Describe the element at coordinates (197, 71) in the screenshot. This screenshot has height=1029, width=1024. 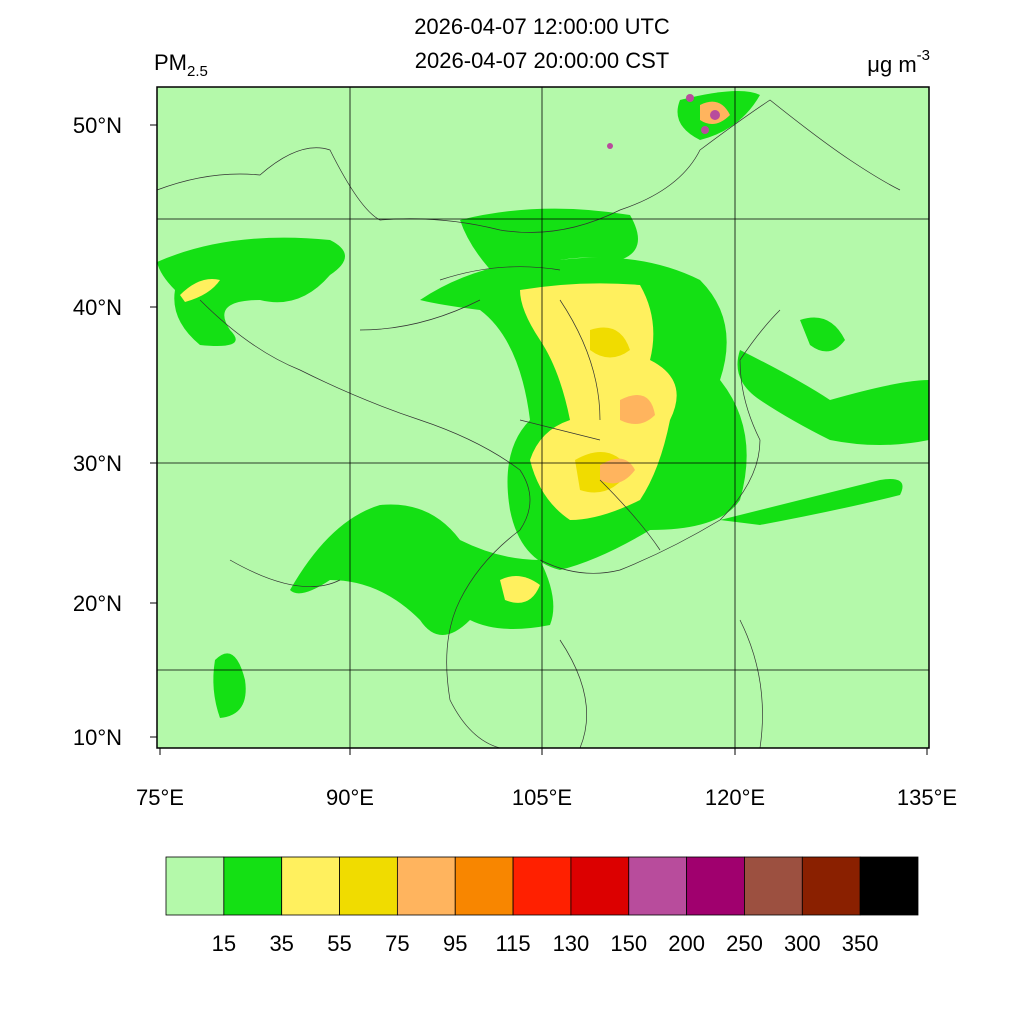
I see `variable-subscript: 2.5` at that location.